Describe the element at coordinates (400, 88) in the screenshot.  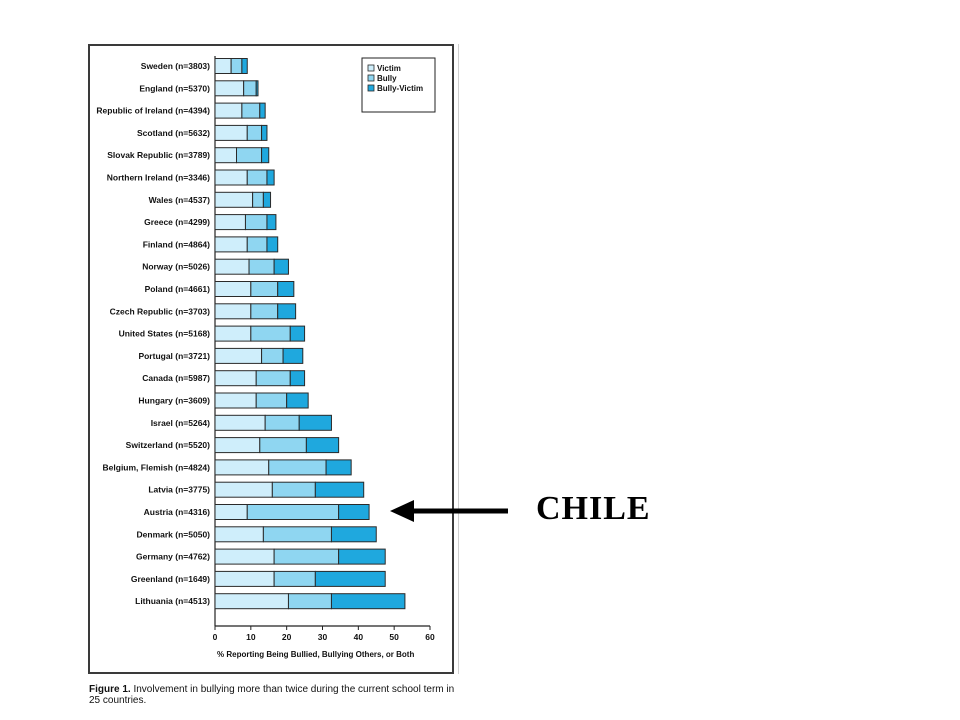
I see `legend-entry: Bully-Victim` at that location.